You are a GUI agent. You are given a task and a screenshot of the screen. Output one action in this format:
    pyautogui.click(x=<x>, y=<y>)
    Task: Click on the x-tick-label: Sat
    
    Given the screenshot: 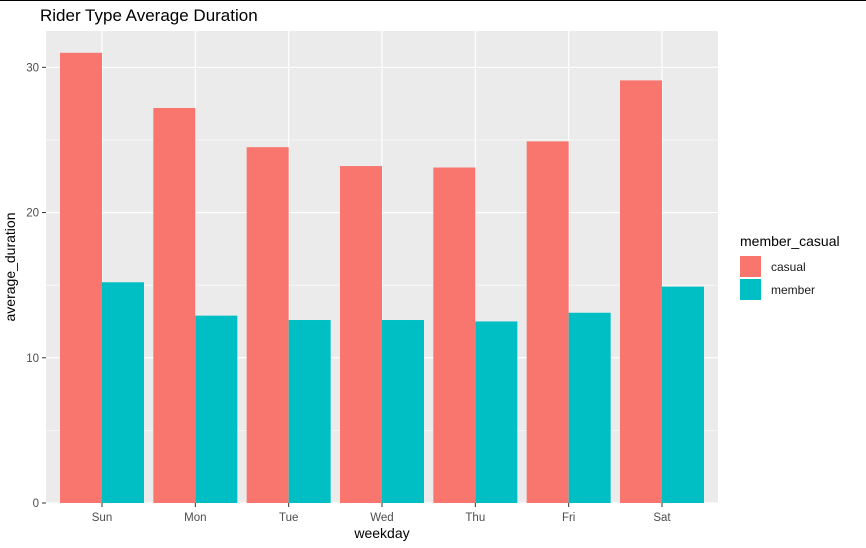 What is the action you would take?
    pyautogui.click(x=662, y=518)
    